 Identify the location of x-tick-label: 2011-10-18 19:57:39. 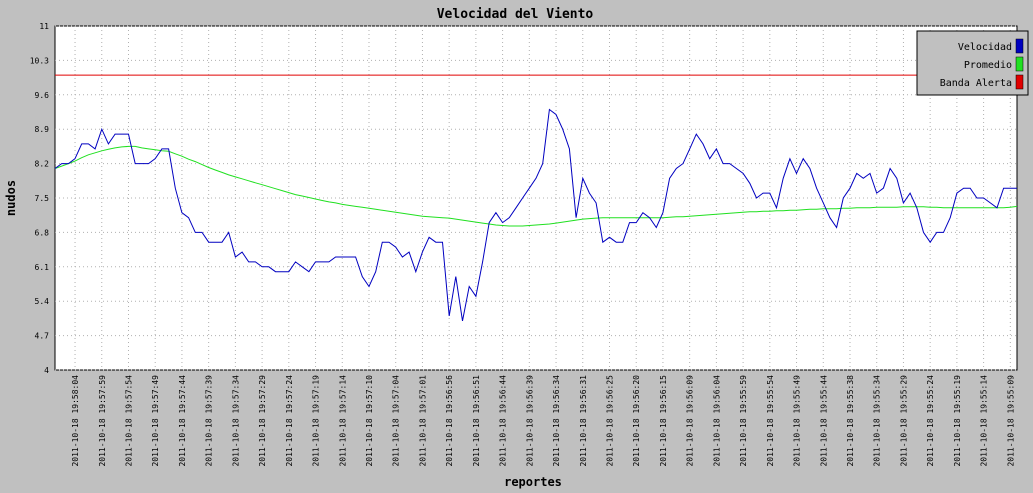
(209, 421).